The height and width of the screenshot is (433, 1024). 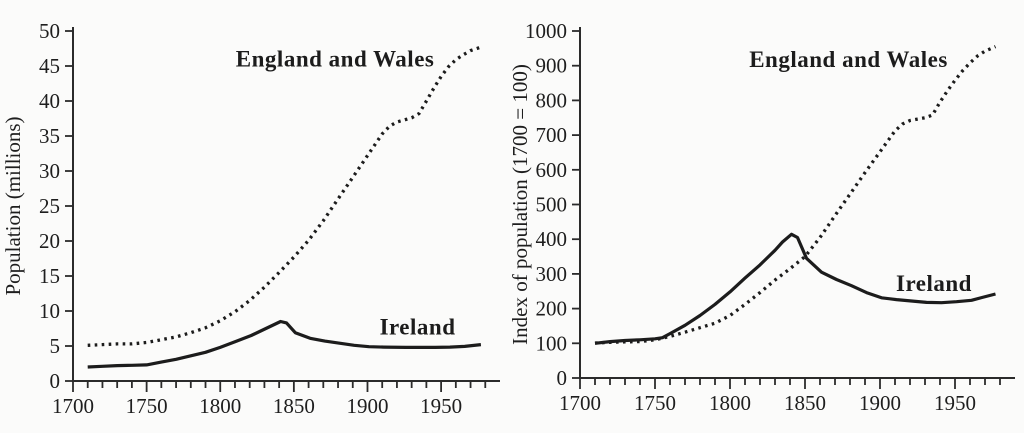 I want to click on y-tick-label: 20, so click(x=49, y=241).